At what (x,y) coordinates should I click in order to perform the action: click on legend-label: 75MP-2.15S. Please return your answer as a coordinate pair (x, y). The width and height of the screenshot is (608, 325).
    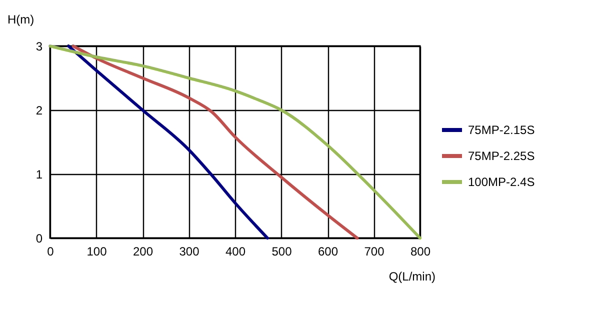
    Looking at the image, I should click on (501, 130).